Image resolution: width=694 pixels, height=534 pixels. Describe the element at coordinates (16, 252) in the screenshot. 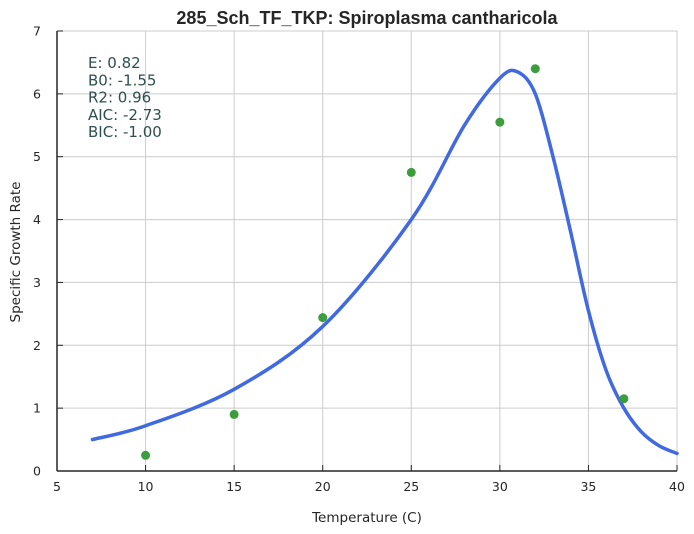

I see `y-axis-label: Specific Growth Rate` at that location.